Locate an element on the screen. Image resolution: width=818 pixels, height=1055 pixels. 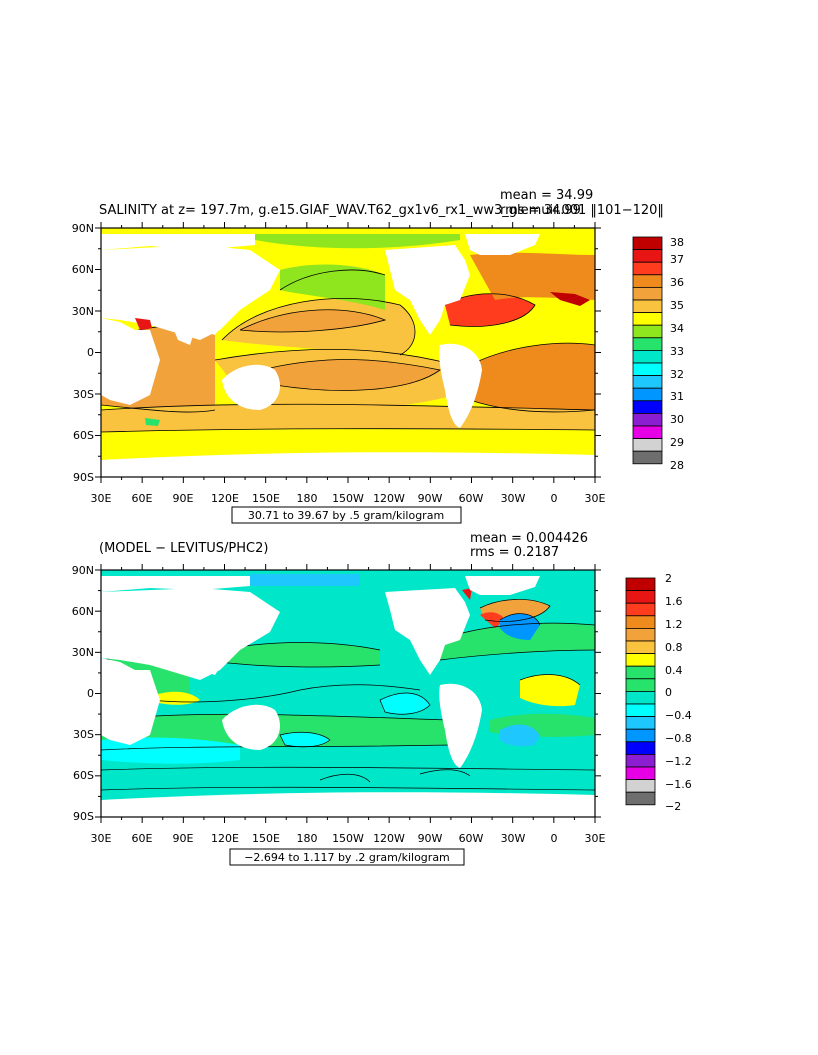
contour-info-box: 30.71 to 39.67 by .5 gram/kilogram is located at coordinates (346, 515).